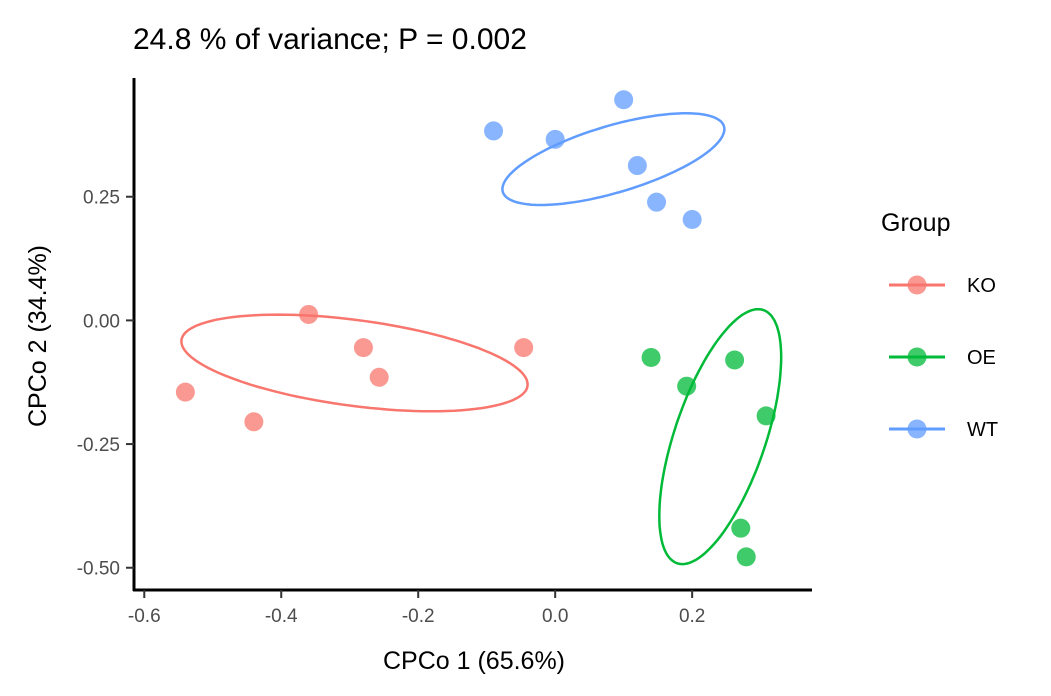 Image resolution: width=1051 pixels, height=696 pixels. I want to click on y-axis-title: CPCo 2 (34.4%), so click(38, 336).